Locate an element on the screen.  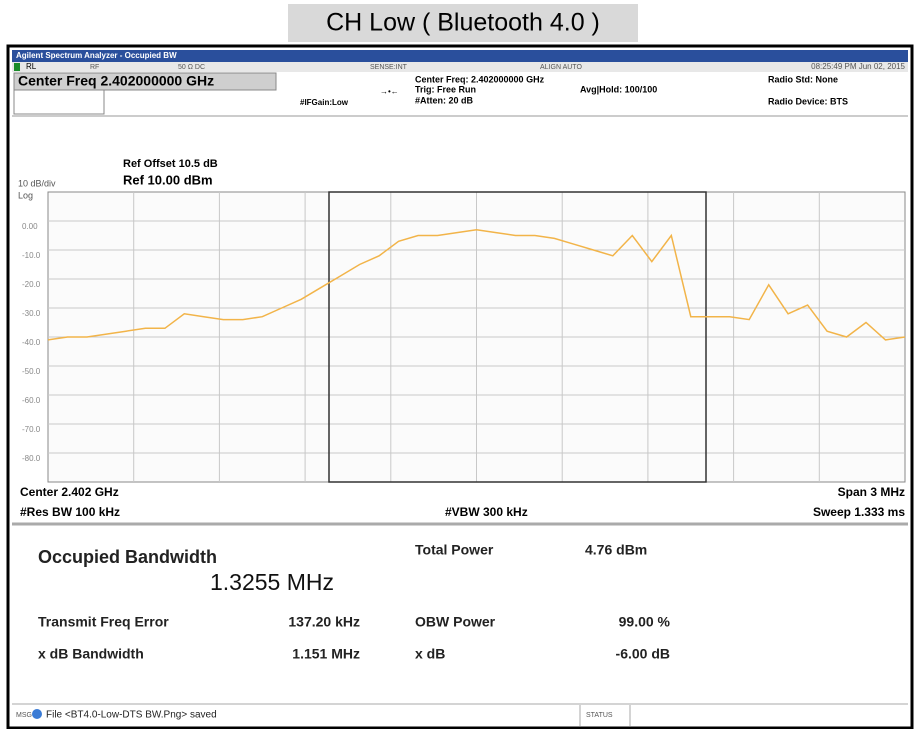
y-tick-label: -30.0 is located at coordinates (31, 313).